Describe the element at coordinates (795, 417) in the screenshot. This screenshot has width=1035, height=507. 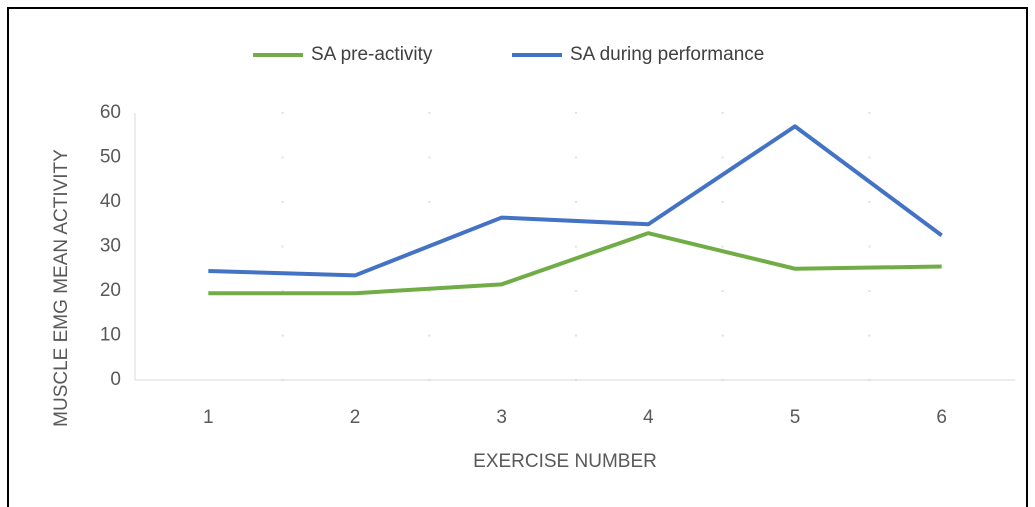
I see `x-tick-label: 5` at that location.